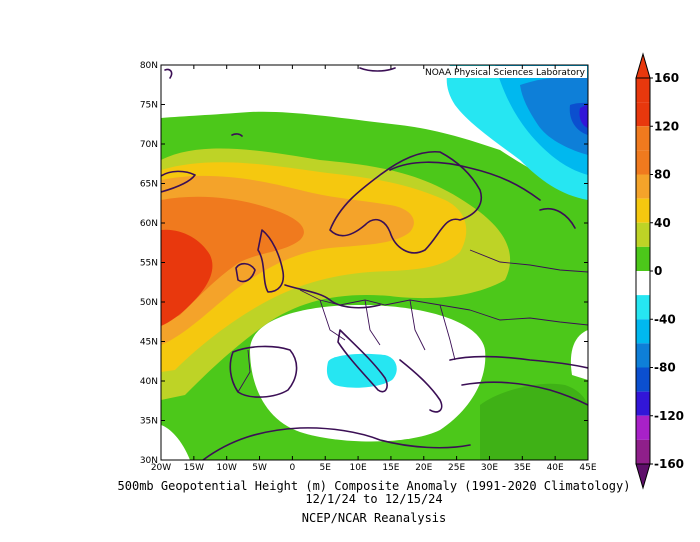  I want to click on lat-tick-label: 30N, so click(149, 461).